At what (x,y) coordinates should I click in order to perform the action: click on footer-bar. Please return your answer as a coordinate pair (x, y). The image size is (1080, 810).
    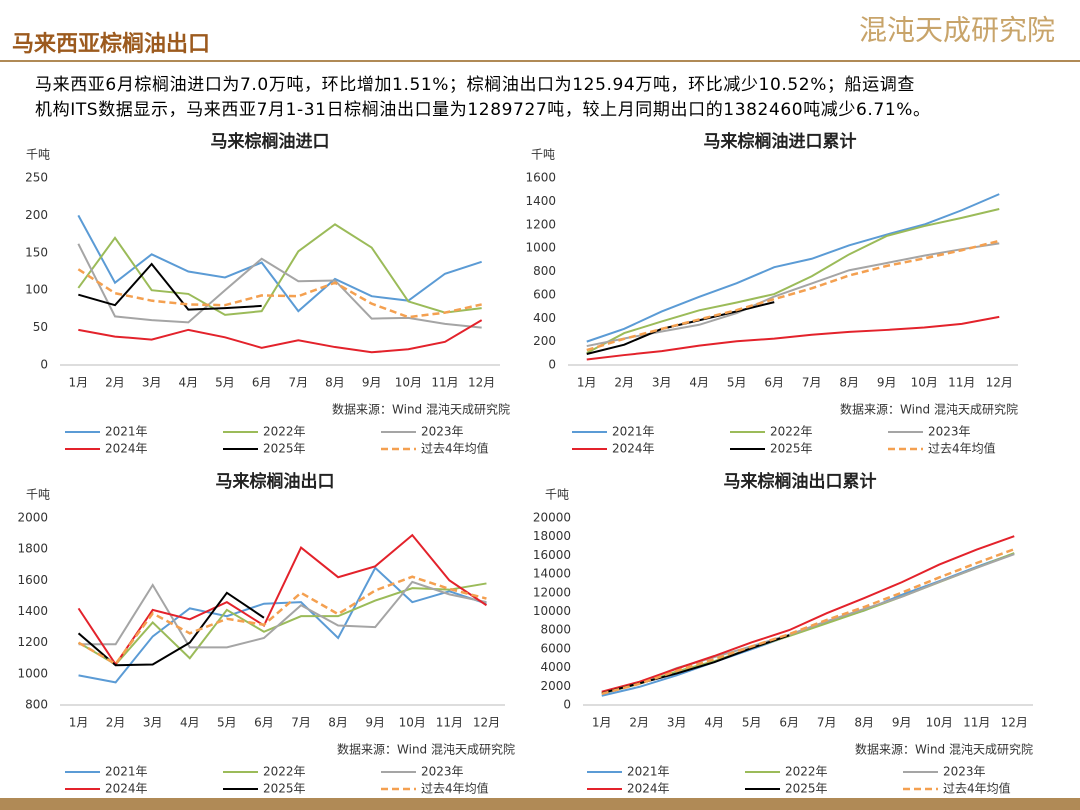
    Looking at the image, I should click on (540, 804).